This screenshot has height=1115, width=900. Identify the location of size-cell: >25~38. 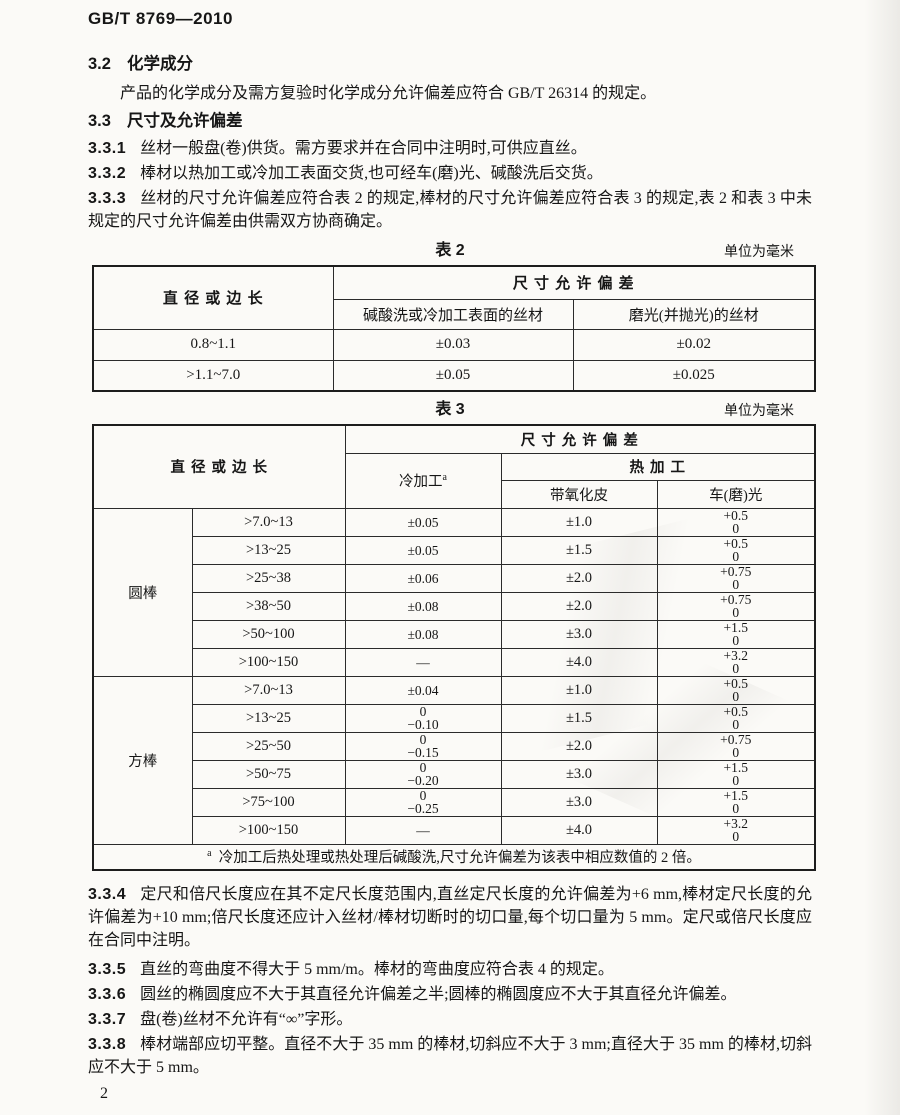
(268, 578).